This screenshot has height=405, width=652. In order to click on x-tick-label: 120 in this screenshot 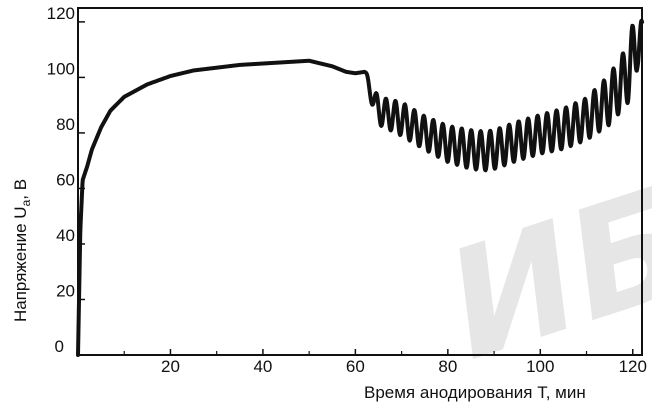, I will do `click(633, 366)`.